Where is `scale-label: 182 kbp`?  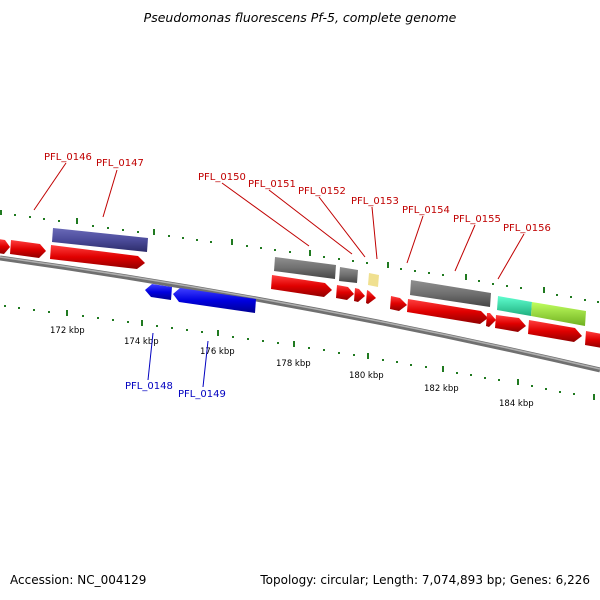
scale-label: 182 kbp is located at coordinates (441, 389).